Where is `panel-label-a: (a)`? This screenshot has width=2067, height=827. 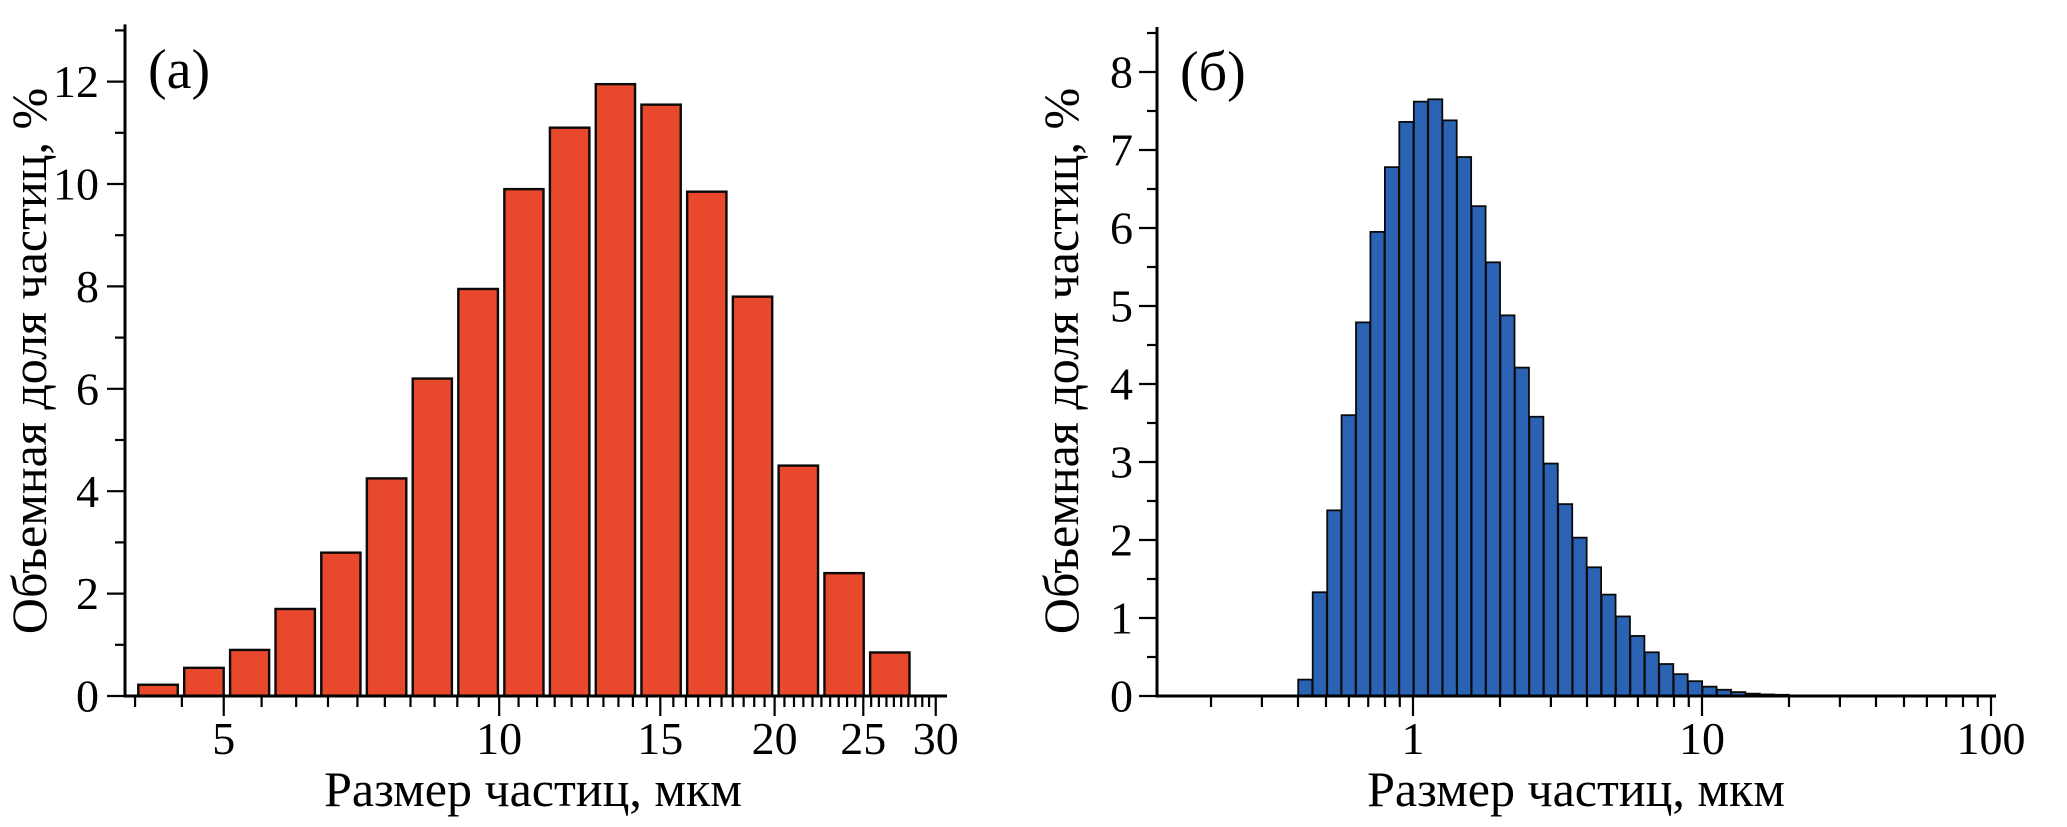 panel-label-a: (a) is located at coordinates (179, 70).